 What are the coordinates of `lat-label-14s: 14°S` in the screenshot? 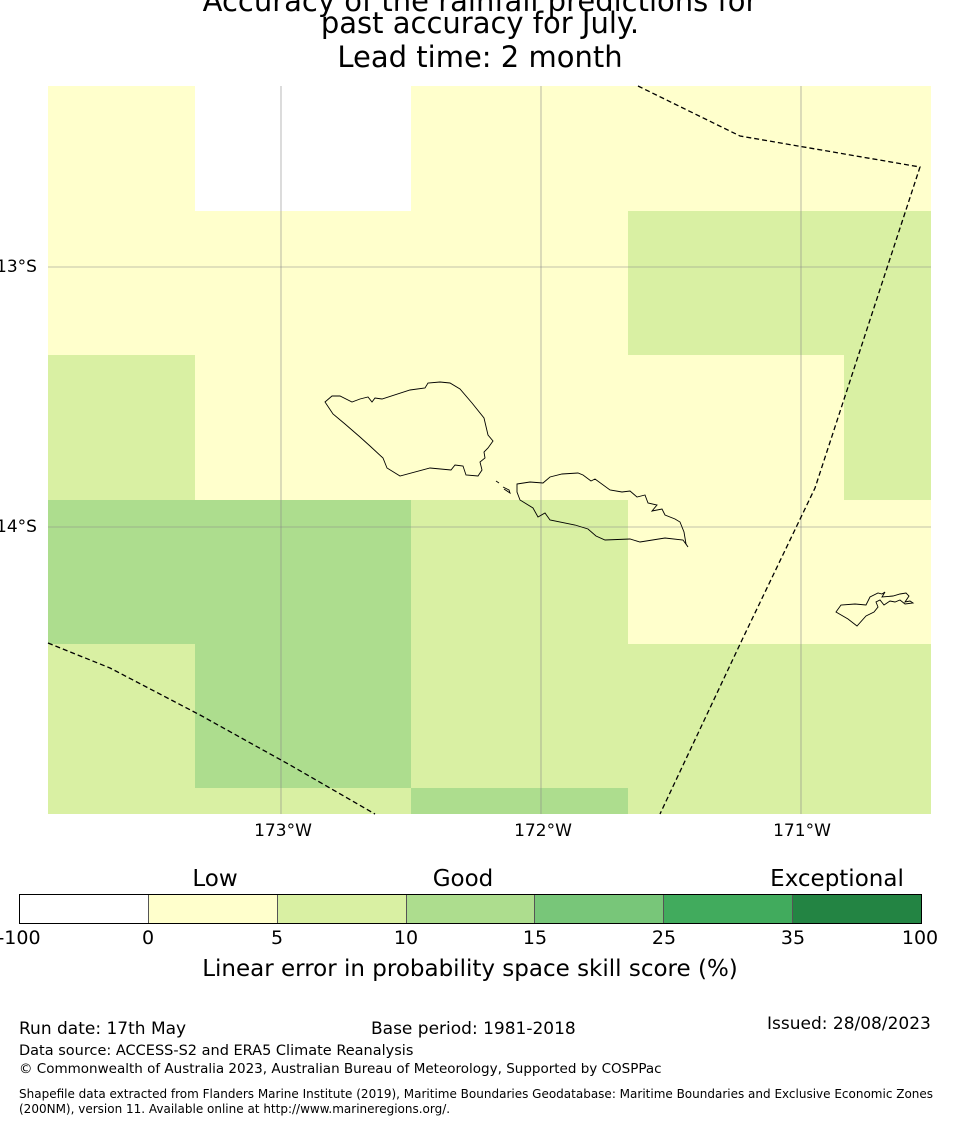 It's located at (18, 527).